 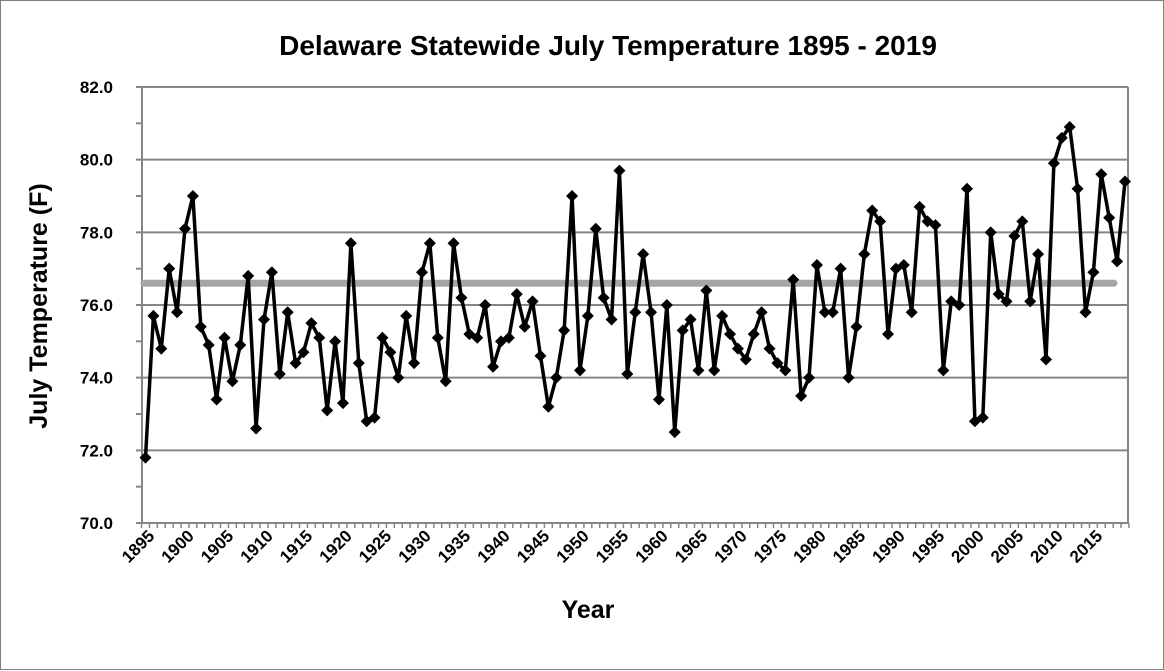 I want to click on x-tick-label: 1960, so click(x=652, y=546).